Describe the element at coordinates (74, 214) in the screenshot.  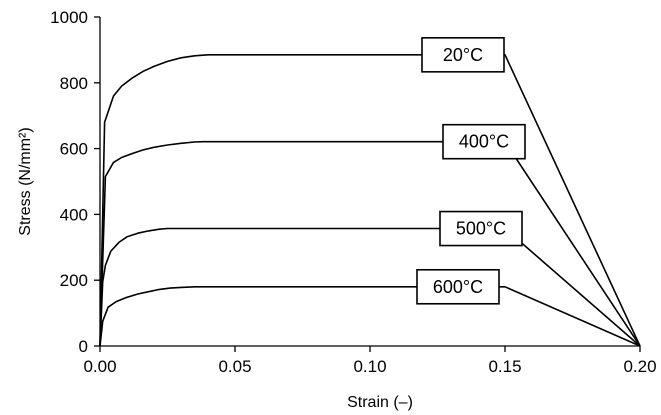
I see `y-tick-label: 400` at that location.